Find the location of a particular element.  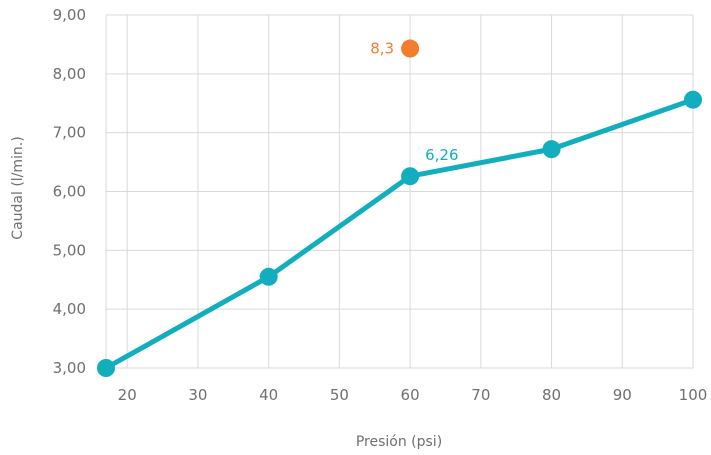

y-tick-label: 8,00 is located at coordinates (69, 74).